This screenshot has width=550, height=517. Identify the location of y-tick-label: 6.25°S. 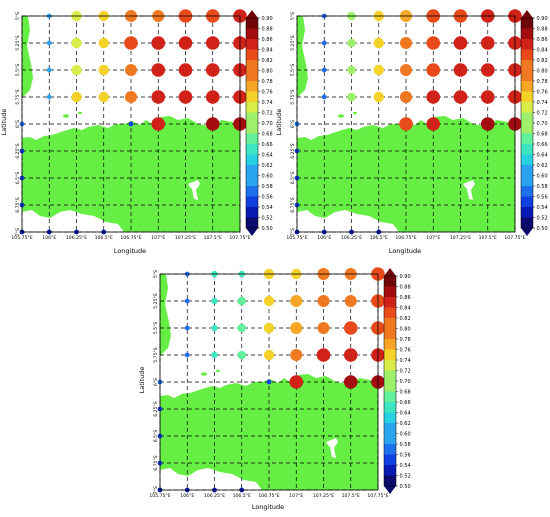
(18, 151).